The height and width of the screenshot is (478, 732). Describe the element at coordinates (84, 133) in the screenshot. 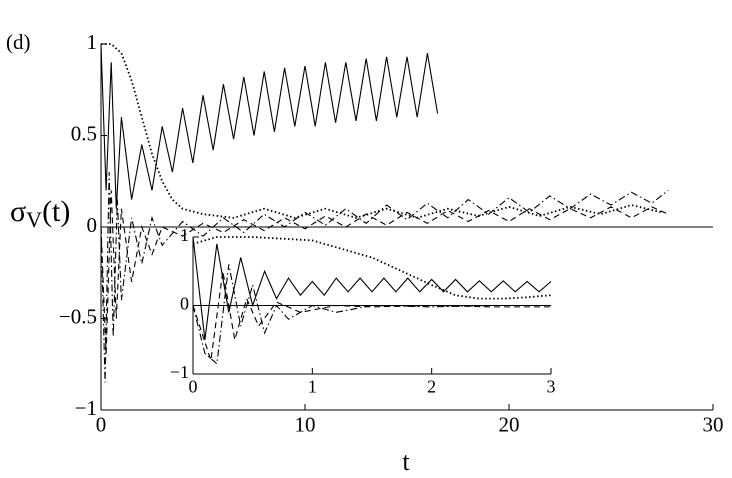

I see `y-tick-label: 0.5` at that location.